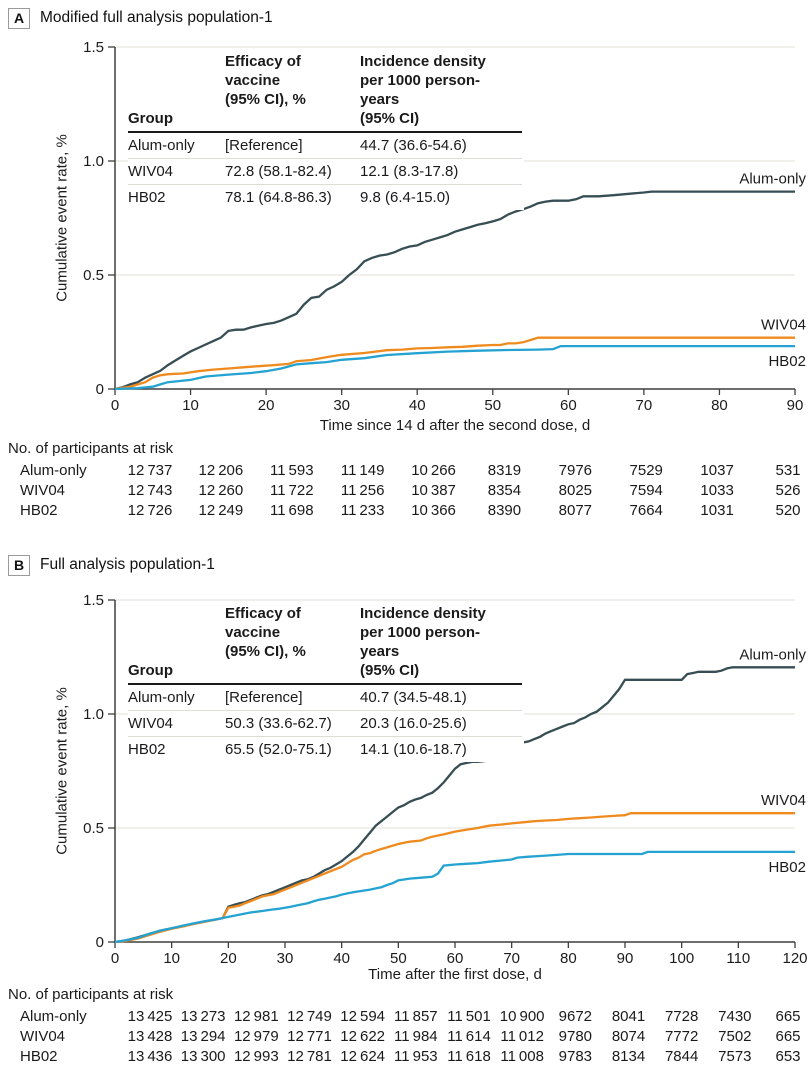  I want to click on at-risk-value: 11 008, so click(522, 1056).